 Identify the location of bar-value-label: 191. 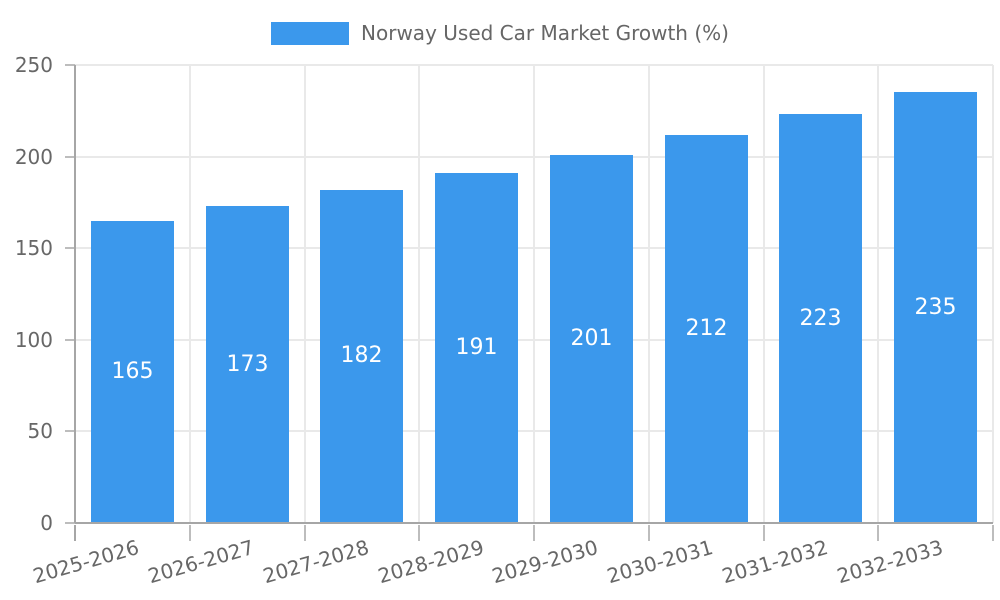
(476, 348).